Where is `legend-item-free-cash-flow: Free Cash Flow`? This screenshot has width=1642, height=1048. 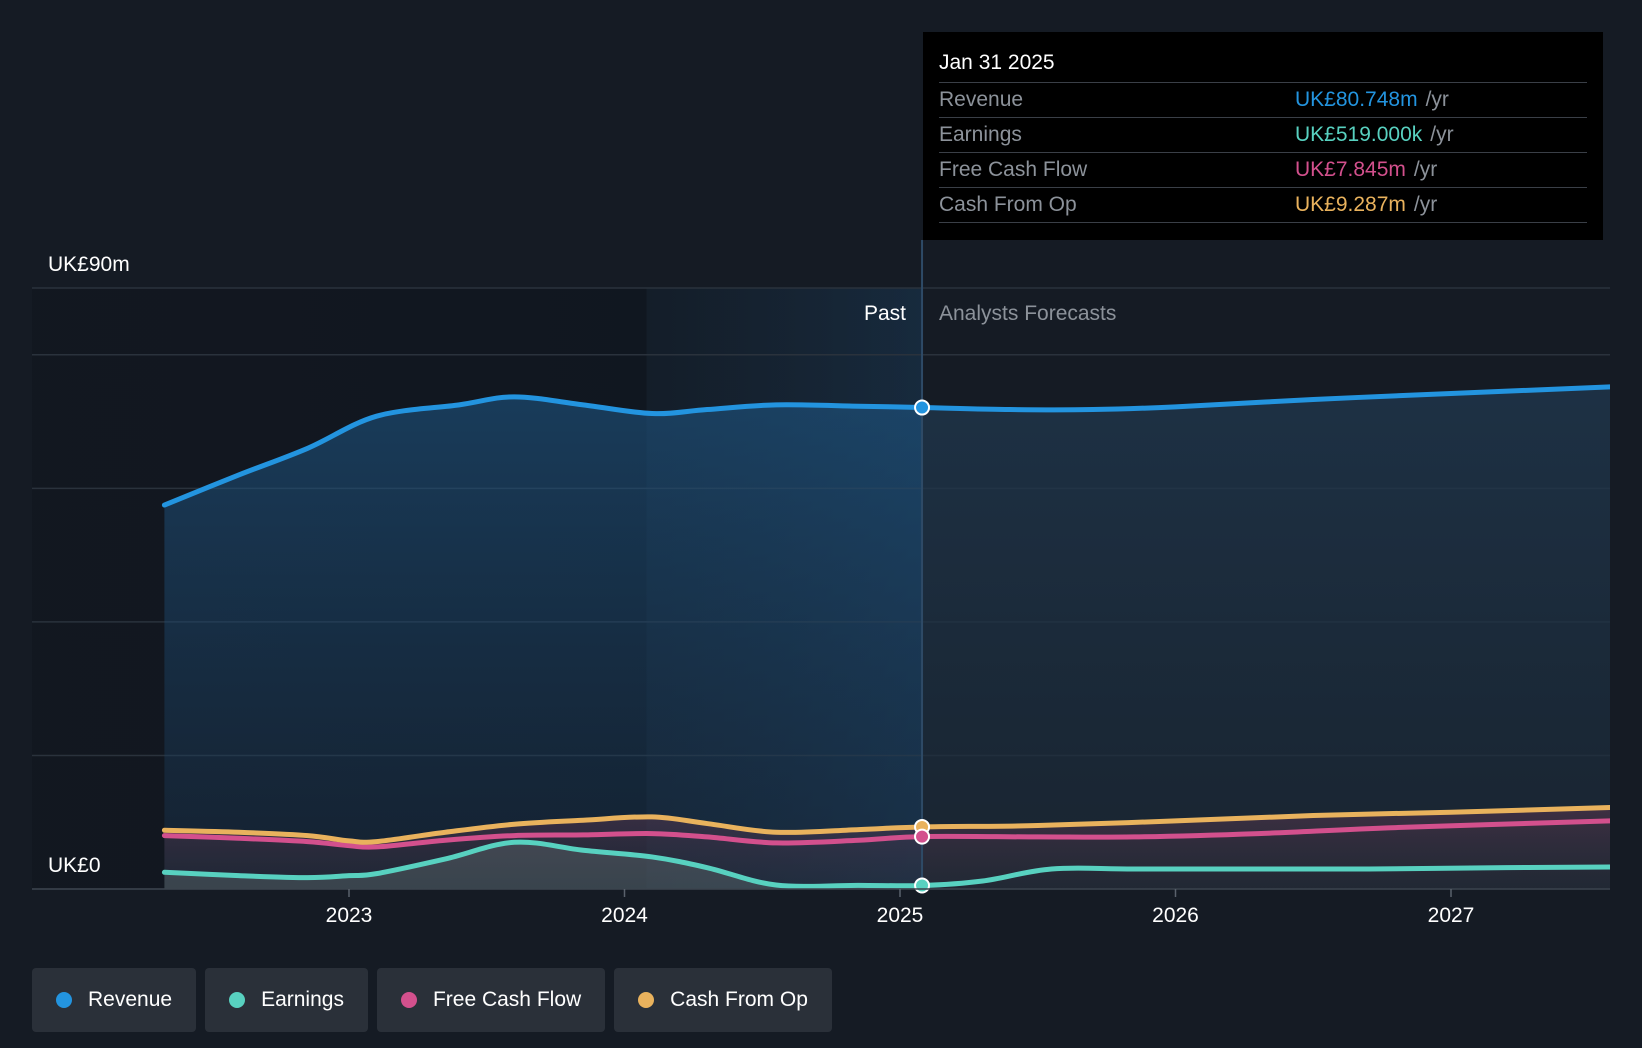
legend-item-free-cash-flow: Free Cash Flow is located at coordinates (491, 1000).